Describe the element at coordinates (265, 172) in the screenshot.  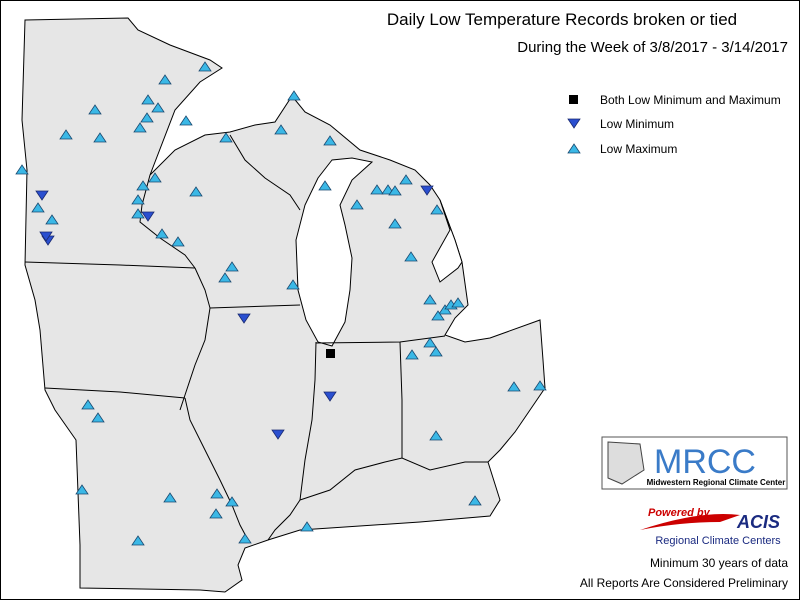
I see `border-wi-mi` at that location.